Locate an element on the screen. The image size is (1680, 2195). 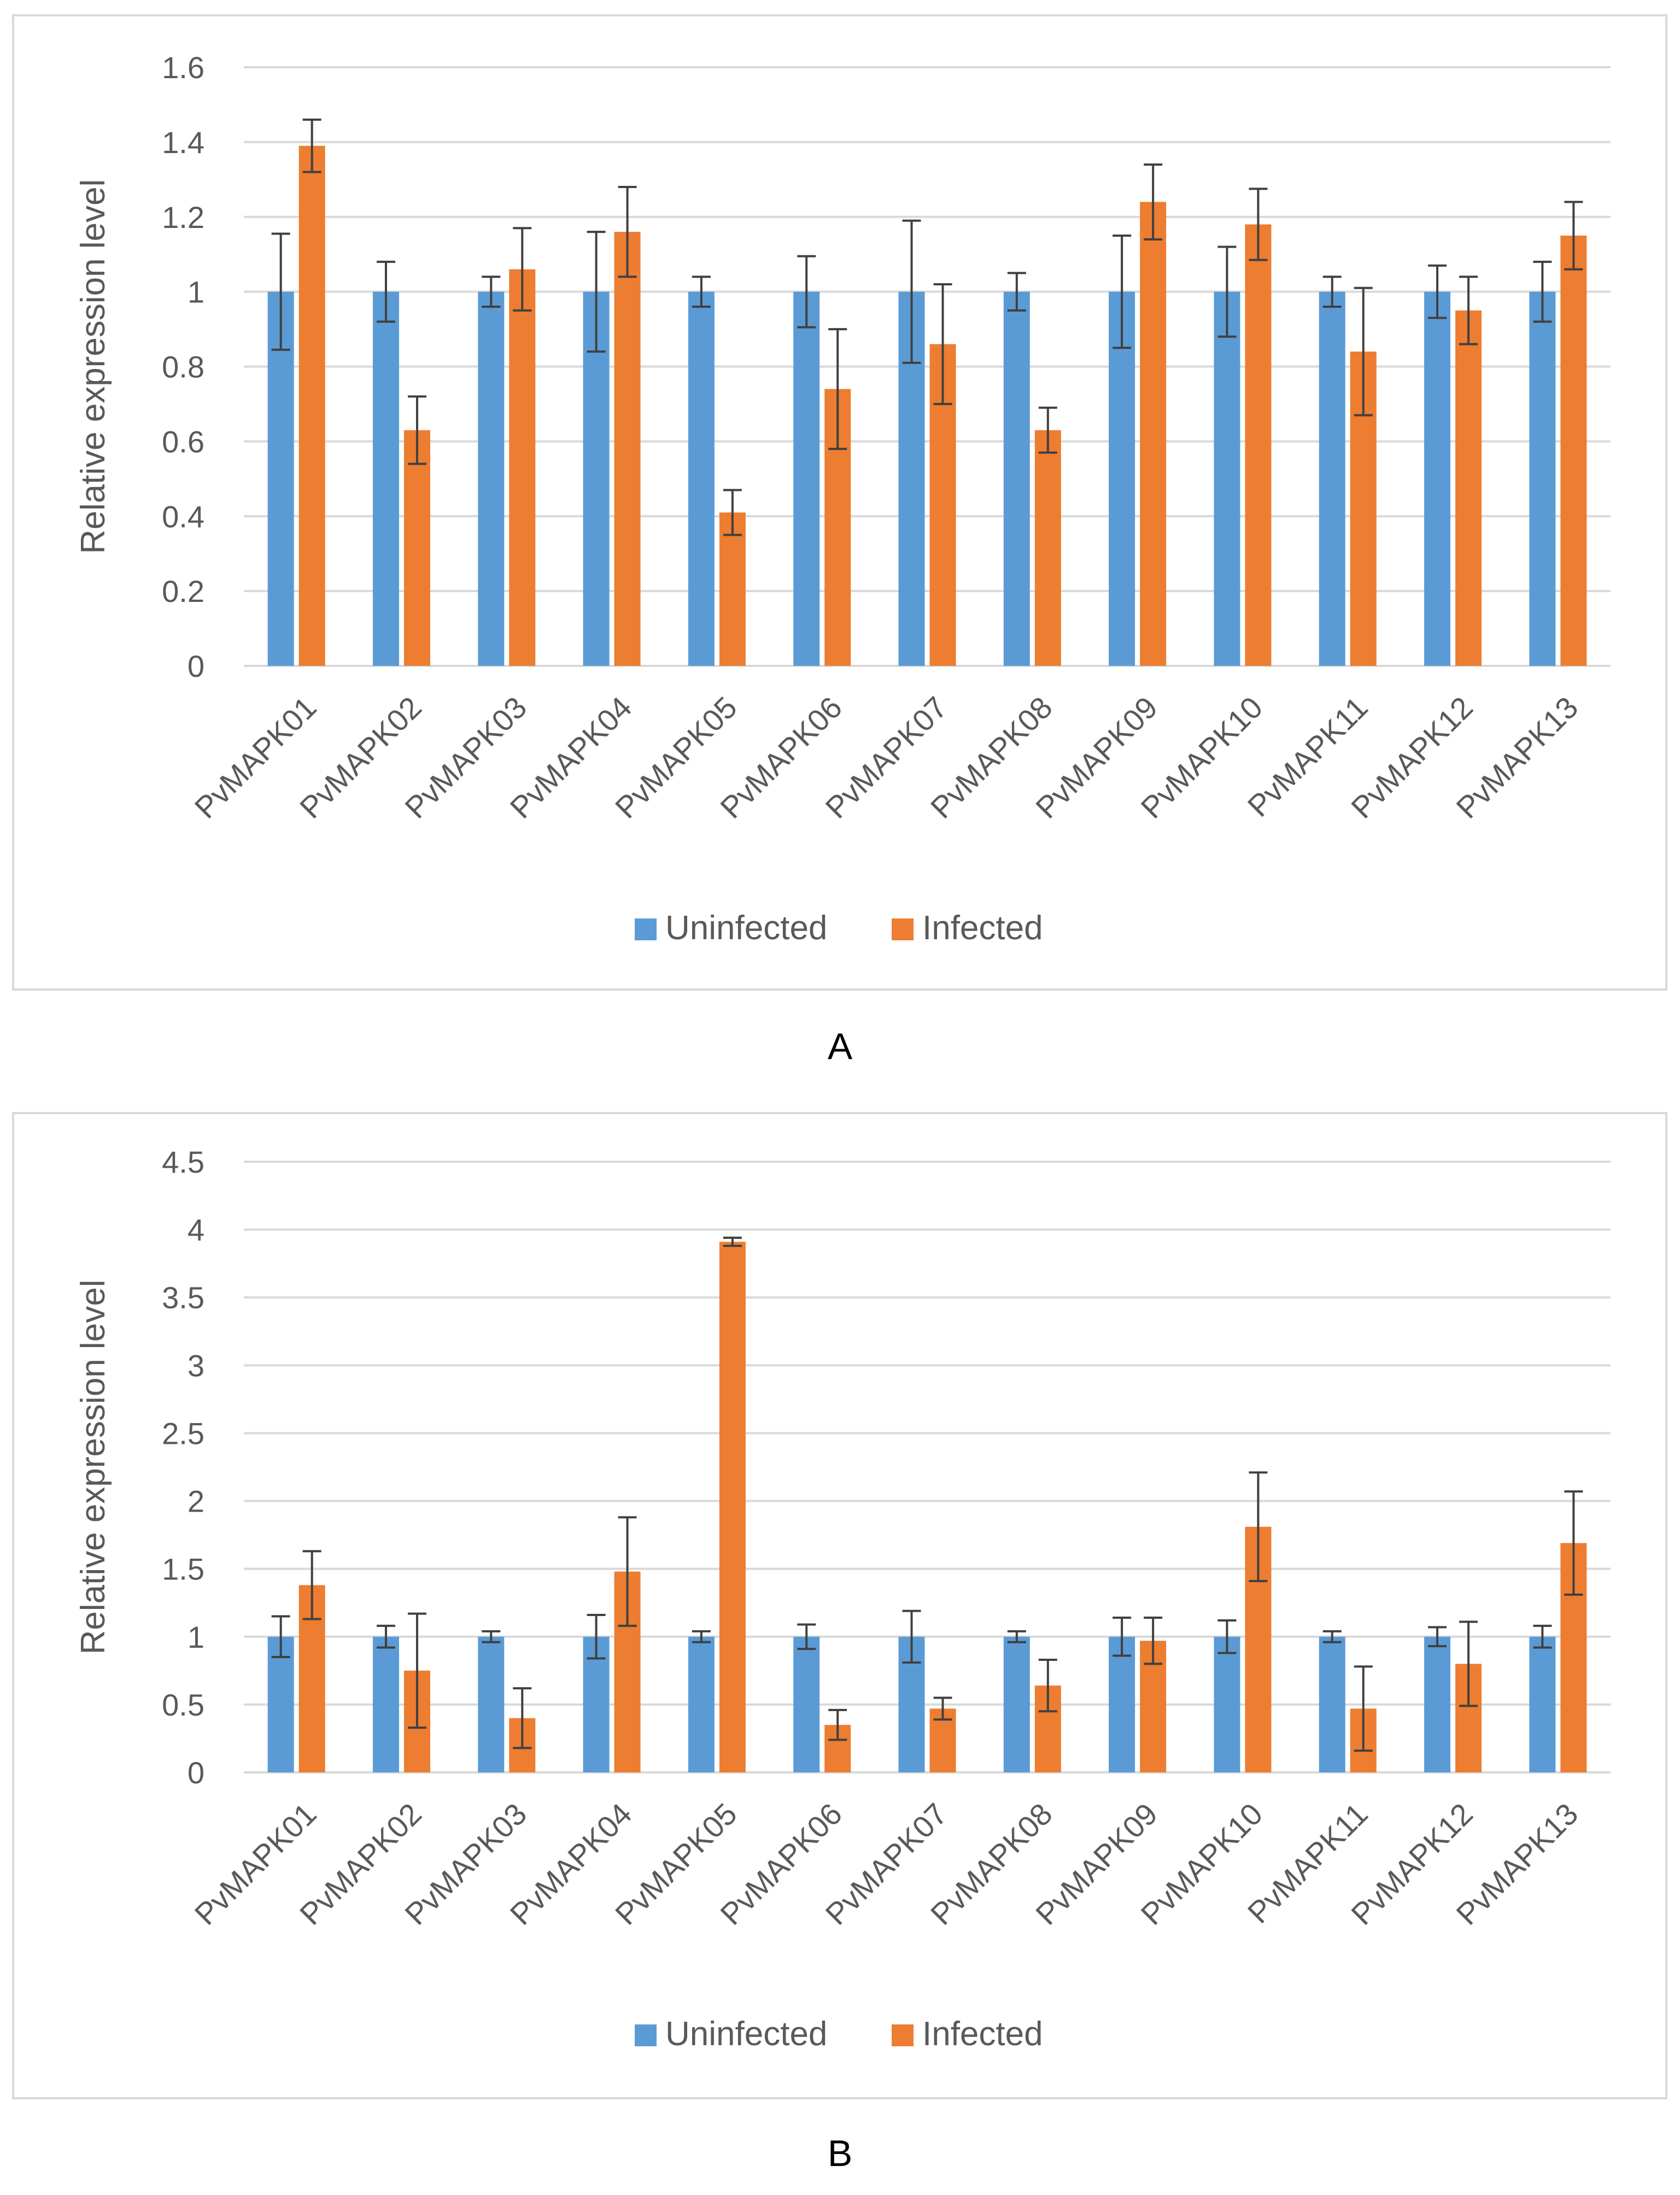
bar-infected-pvmapk13 is located at coordinates (1573, 450).